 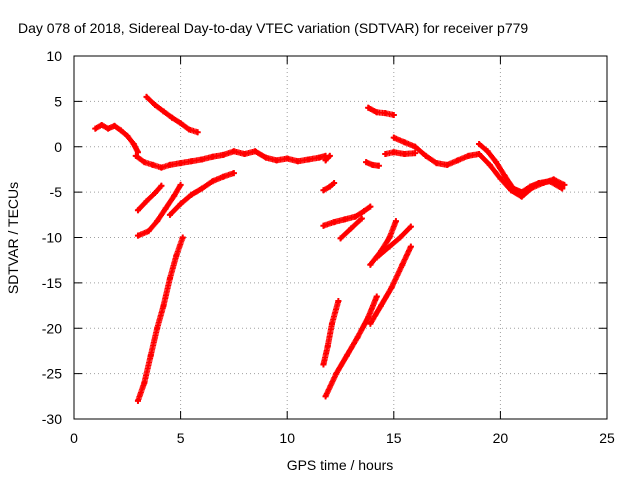 I want to click on y-axis-label: SDTVAR / TECUs, so click(x=13, y=238).